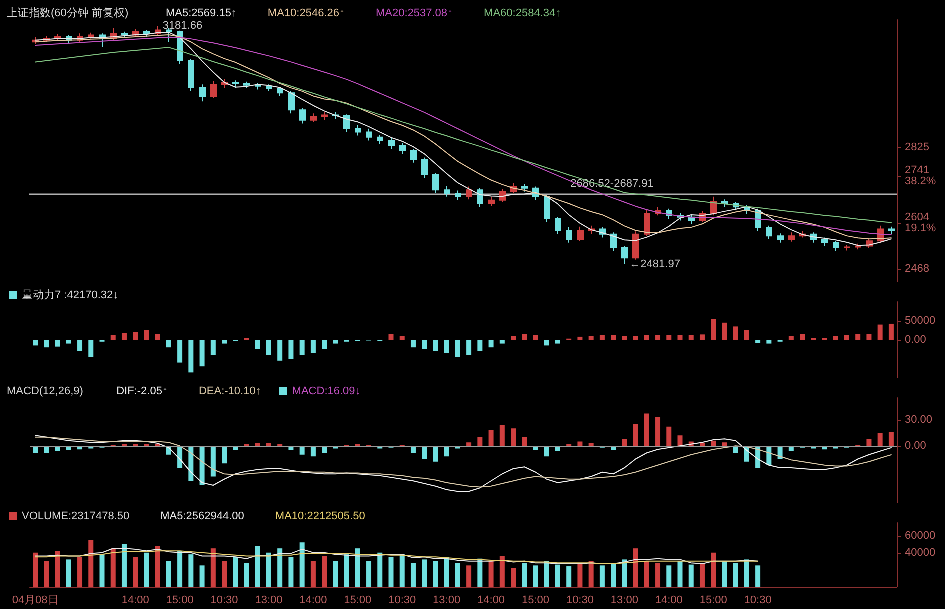 This screenshot has height=609, width=945. I want to click on text: MA10:2212505.50, so click(320, 516).